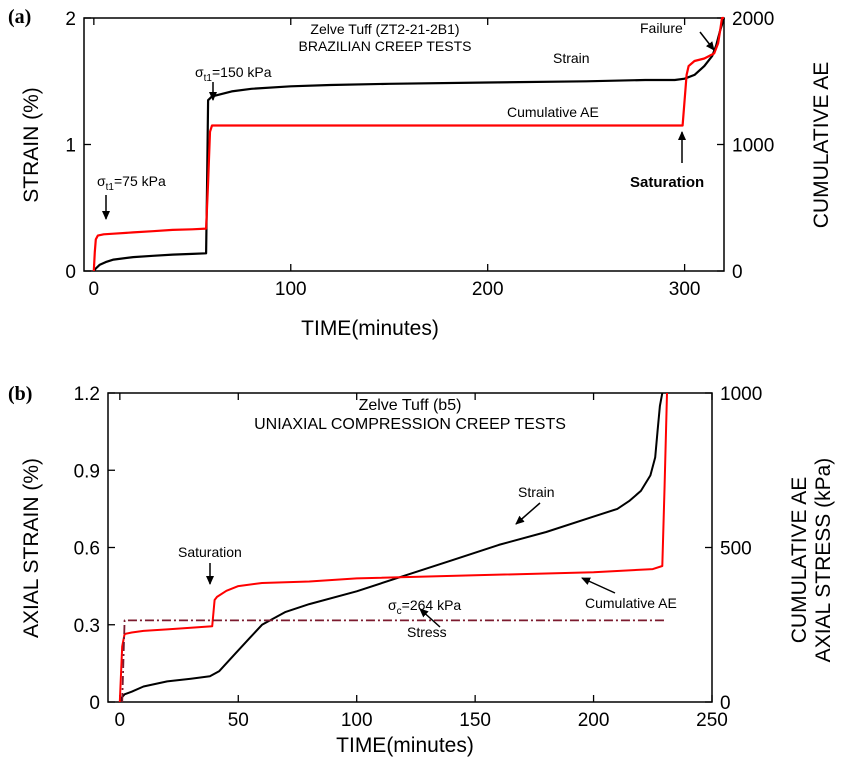 This screenshot has height=768, width=851. Describe the element at coordinates (594, 720) in the screenshot. I see `panel-b-x-tick-label-4: 200` at that location.